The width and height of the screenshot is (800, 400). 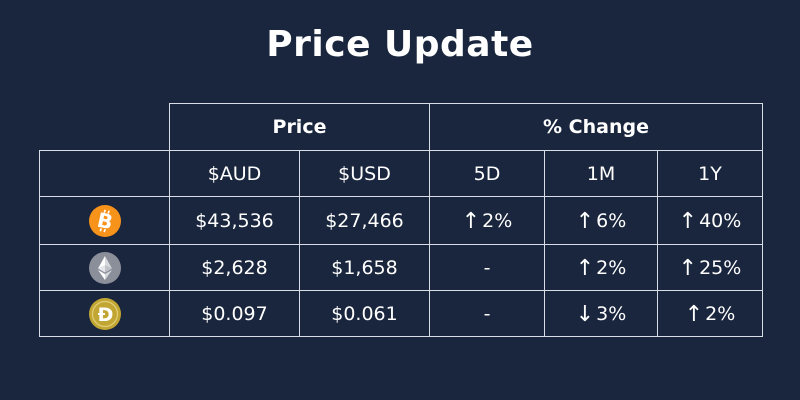 I want to click on aud-price-cell: $43,536, so click(x=234, y=220).